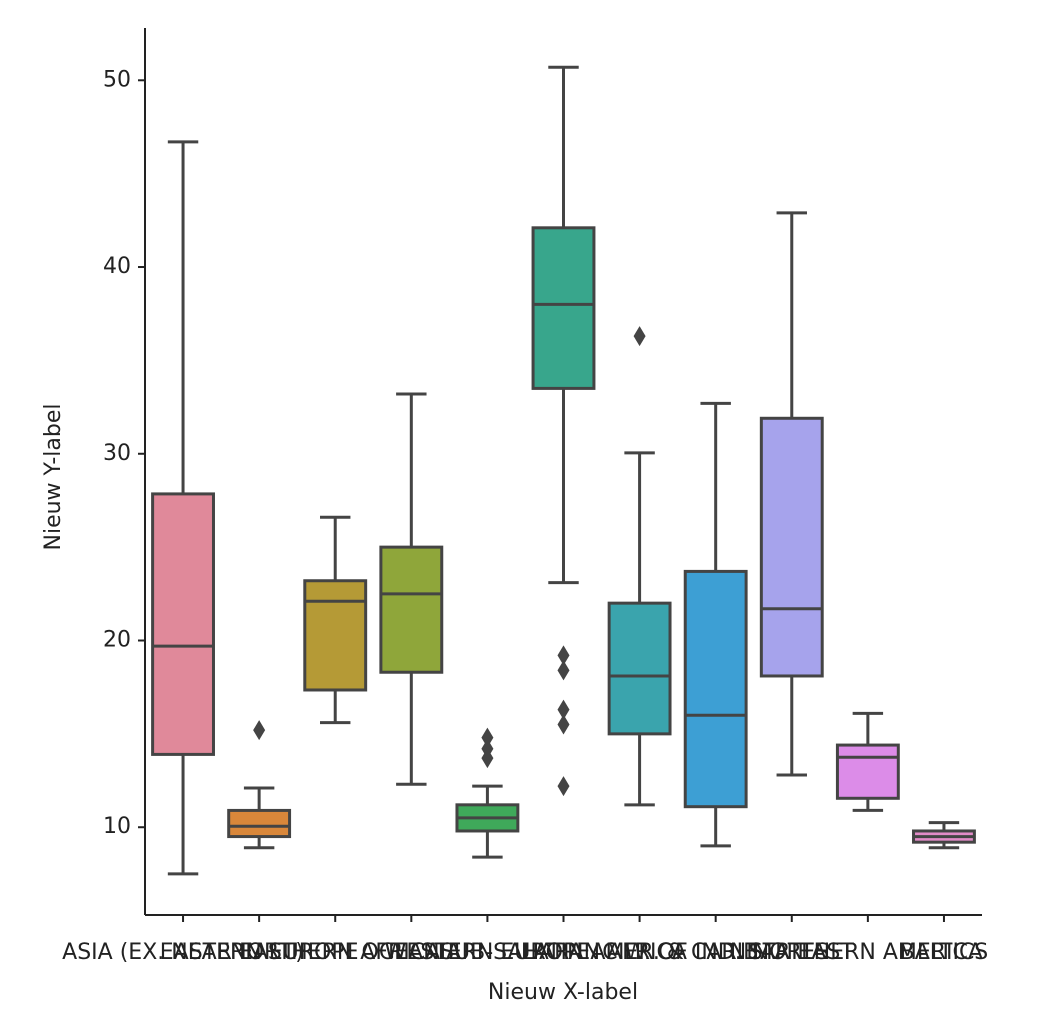  I want to click on y-tick-label: 10, so click(117, 826).